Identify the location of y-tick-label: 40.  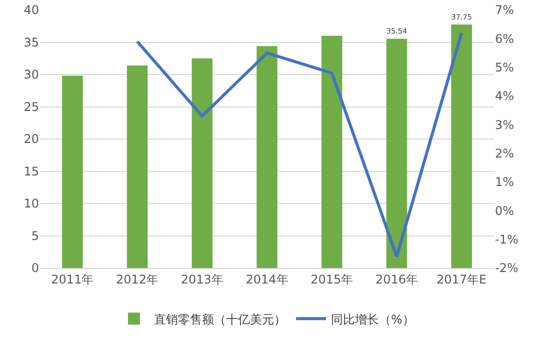
(31, 10).